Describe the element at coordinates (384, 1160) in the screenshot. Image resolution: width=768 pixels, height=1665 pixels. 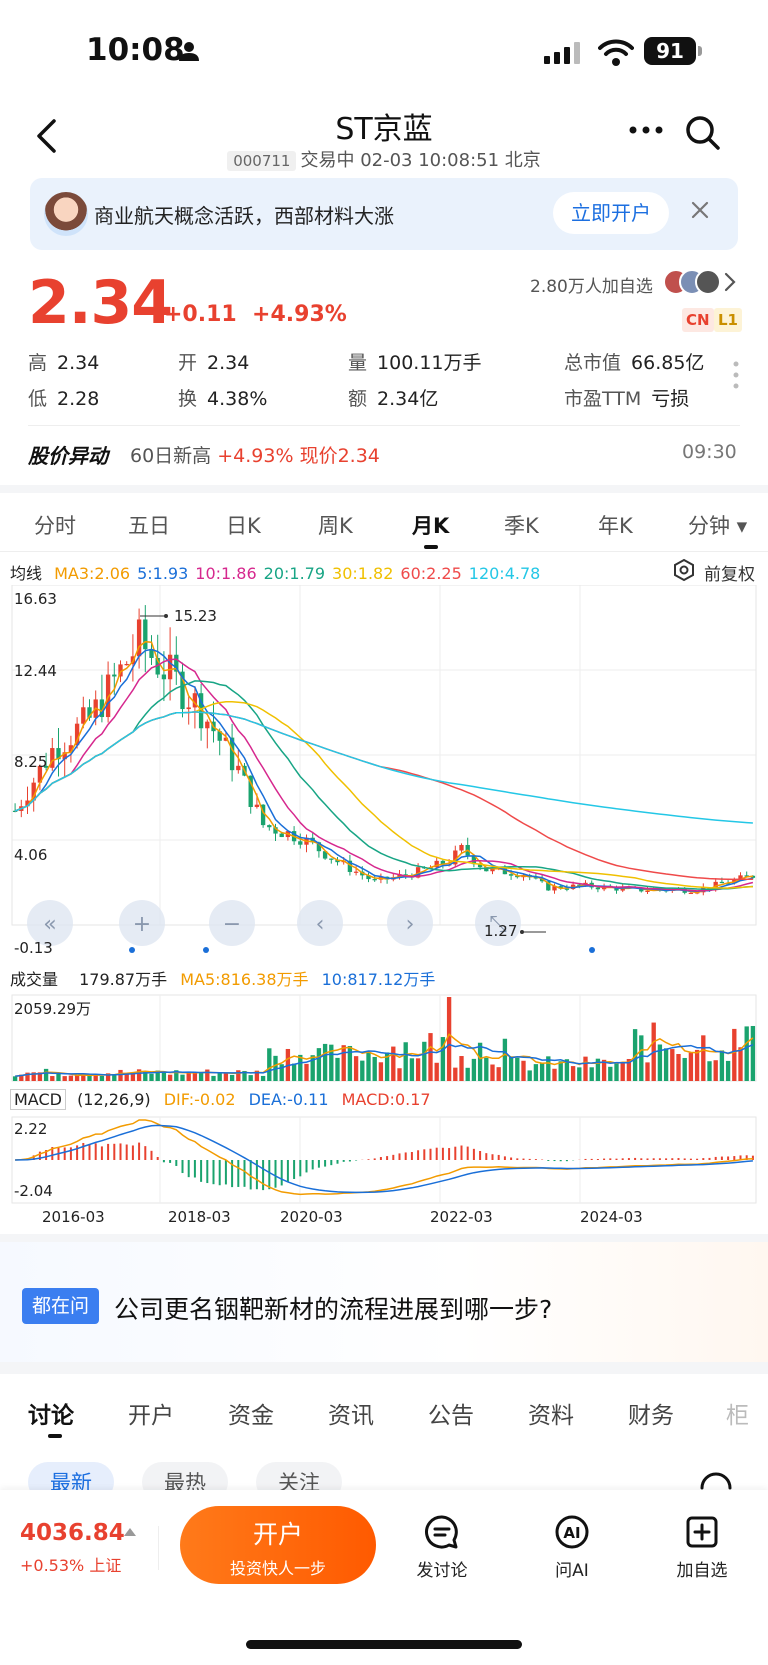
I see `macd-chart` at that location.